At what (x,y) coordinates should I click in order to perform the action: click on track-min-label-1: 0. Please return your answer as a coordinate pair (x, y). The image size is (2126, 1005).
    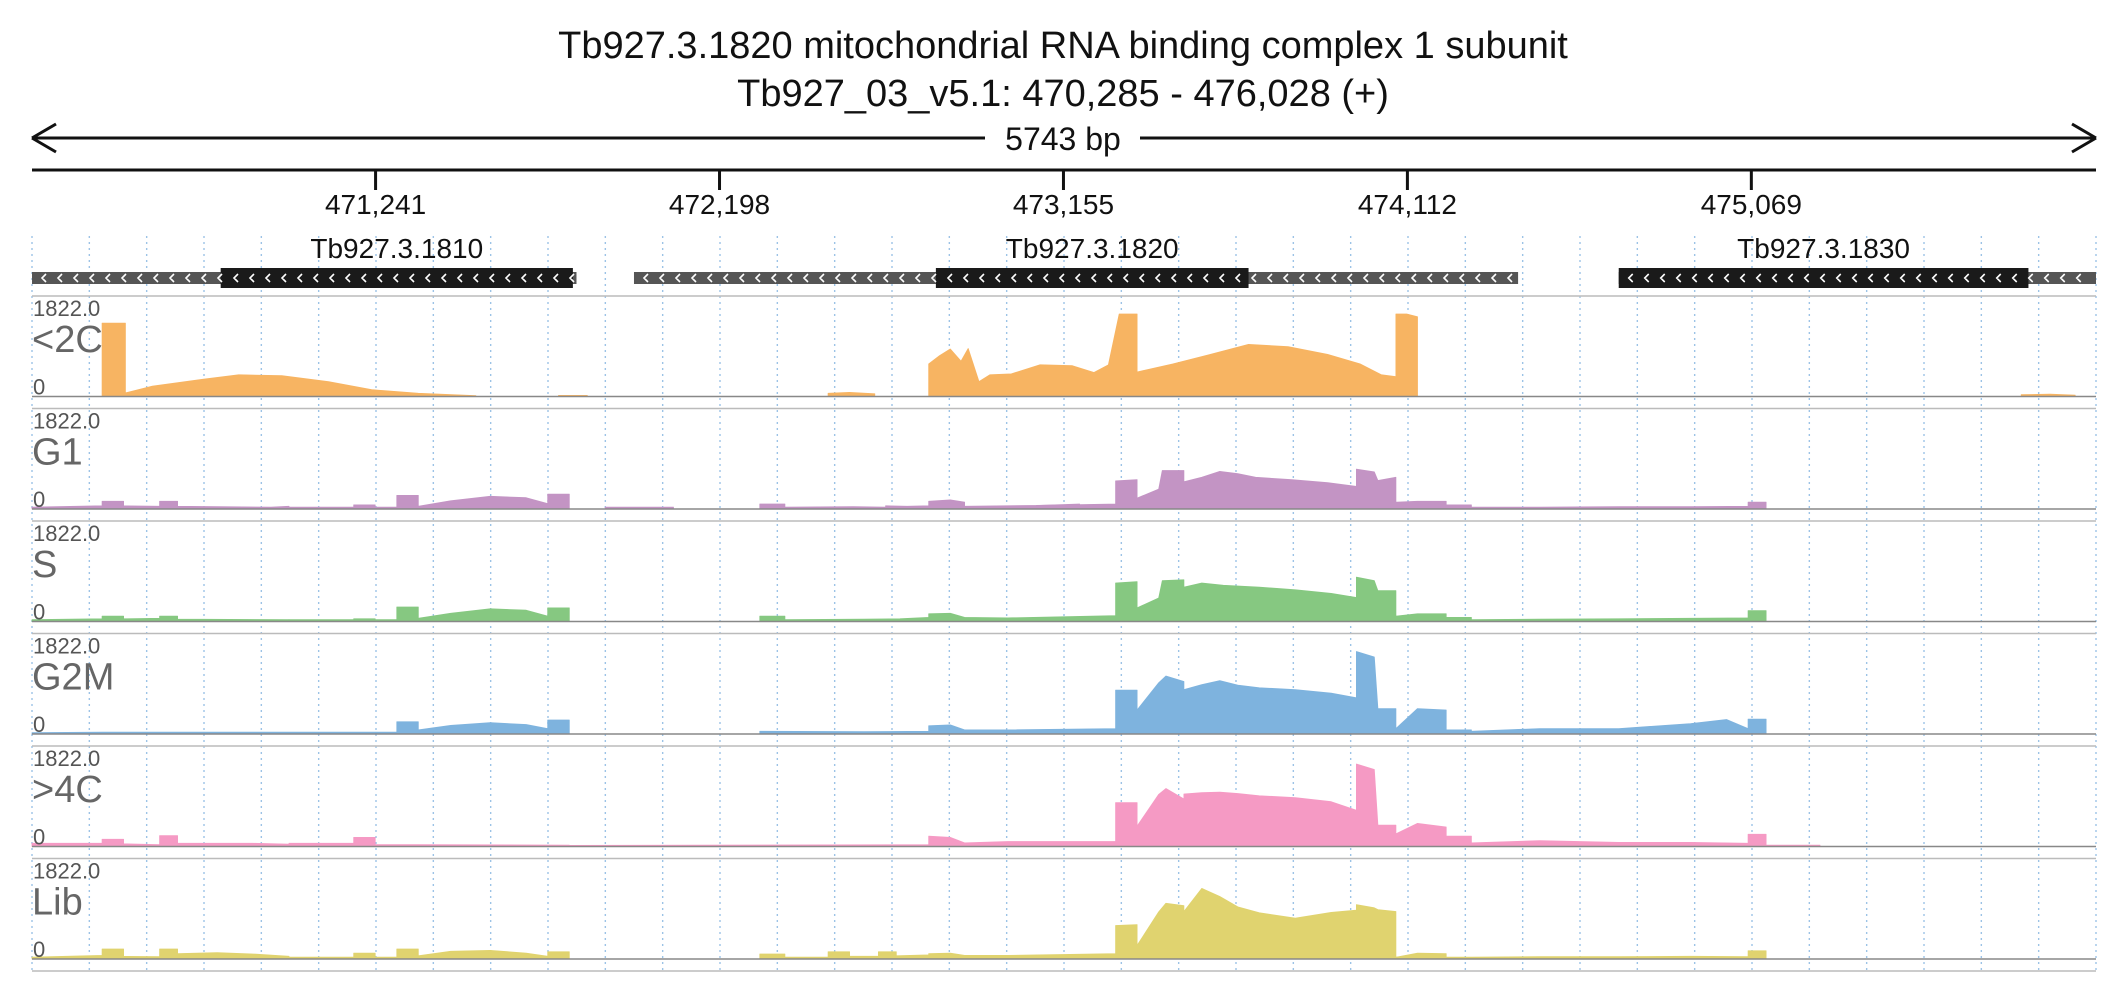
    Looking at the image, I should click on (39, 499).